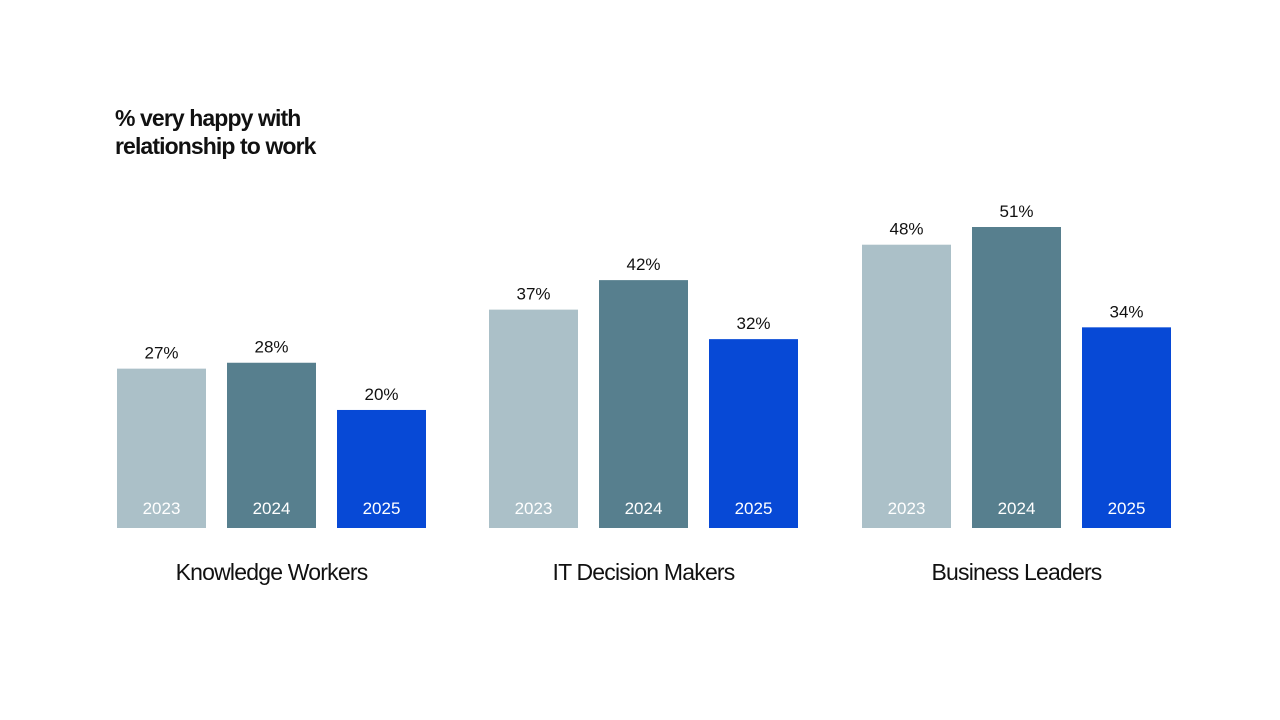 The height and width of the screenshot is (720, 1280). Describe the element at coordinates (271, 347) in the screenshot. I see `value-label: 28%` at that location.